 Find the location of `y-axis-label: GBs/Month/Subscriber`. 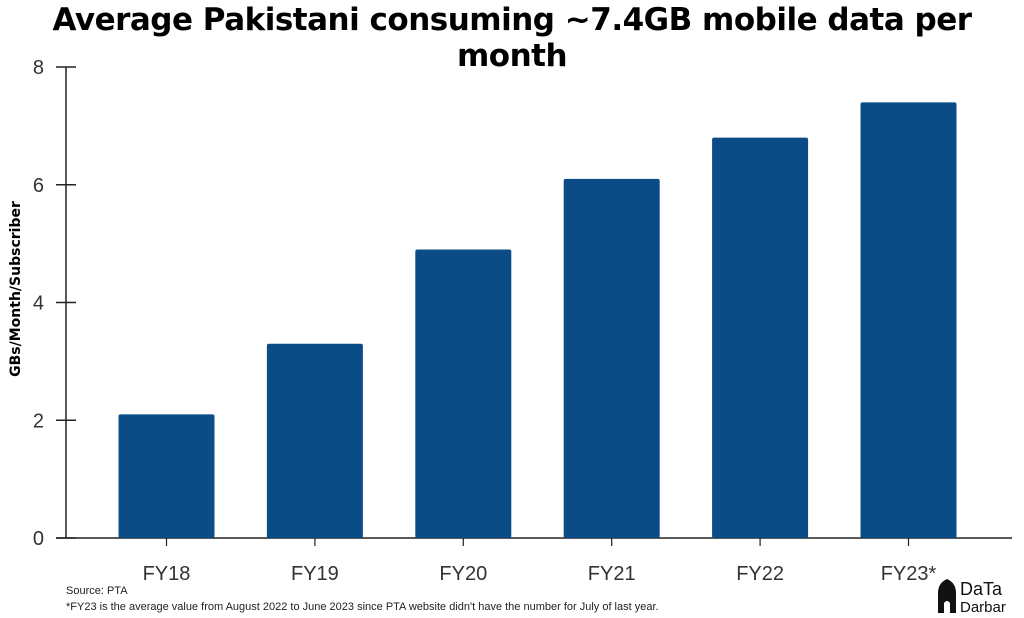

y-axis-label: GBs/Month/Subscriber is located at coordinates (16, 289).